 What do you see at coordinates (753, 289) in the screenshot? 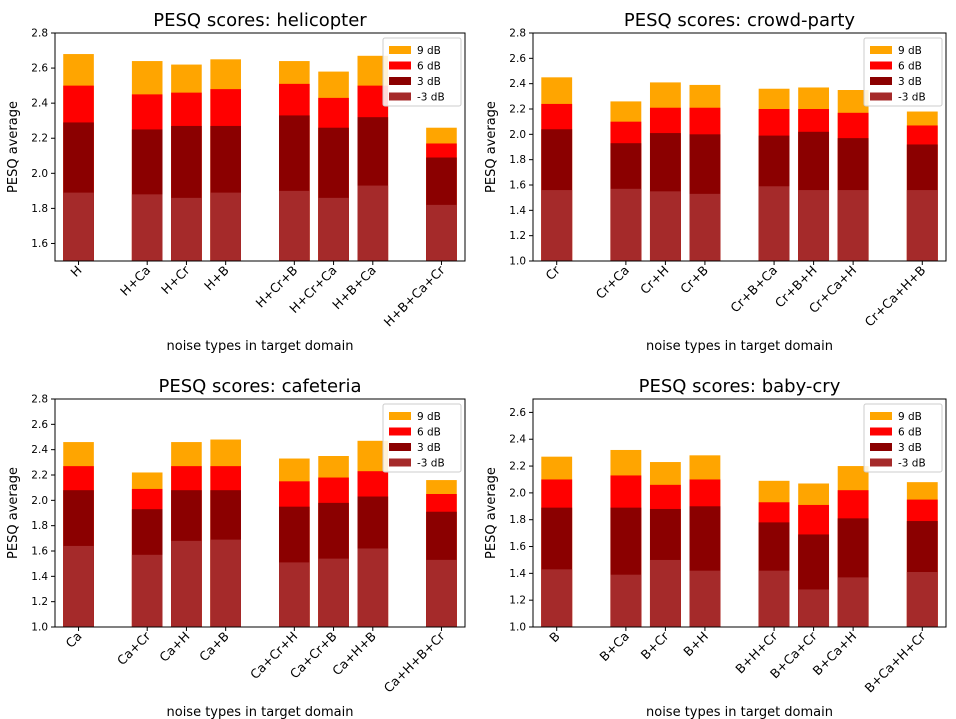
I see `x-tick-label: Cr+B+Ca` at bounding box center [753, 289].